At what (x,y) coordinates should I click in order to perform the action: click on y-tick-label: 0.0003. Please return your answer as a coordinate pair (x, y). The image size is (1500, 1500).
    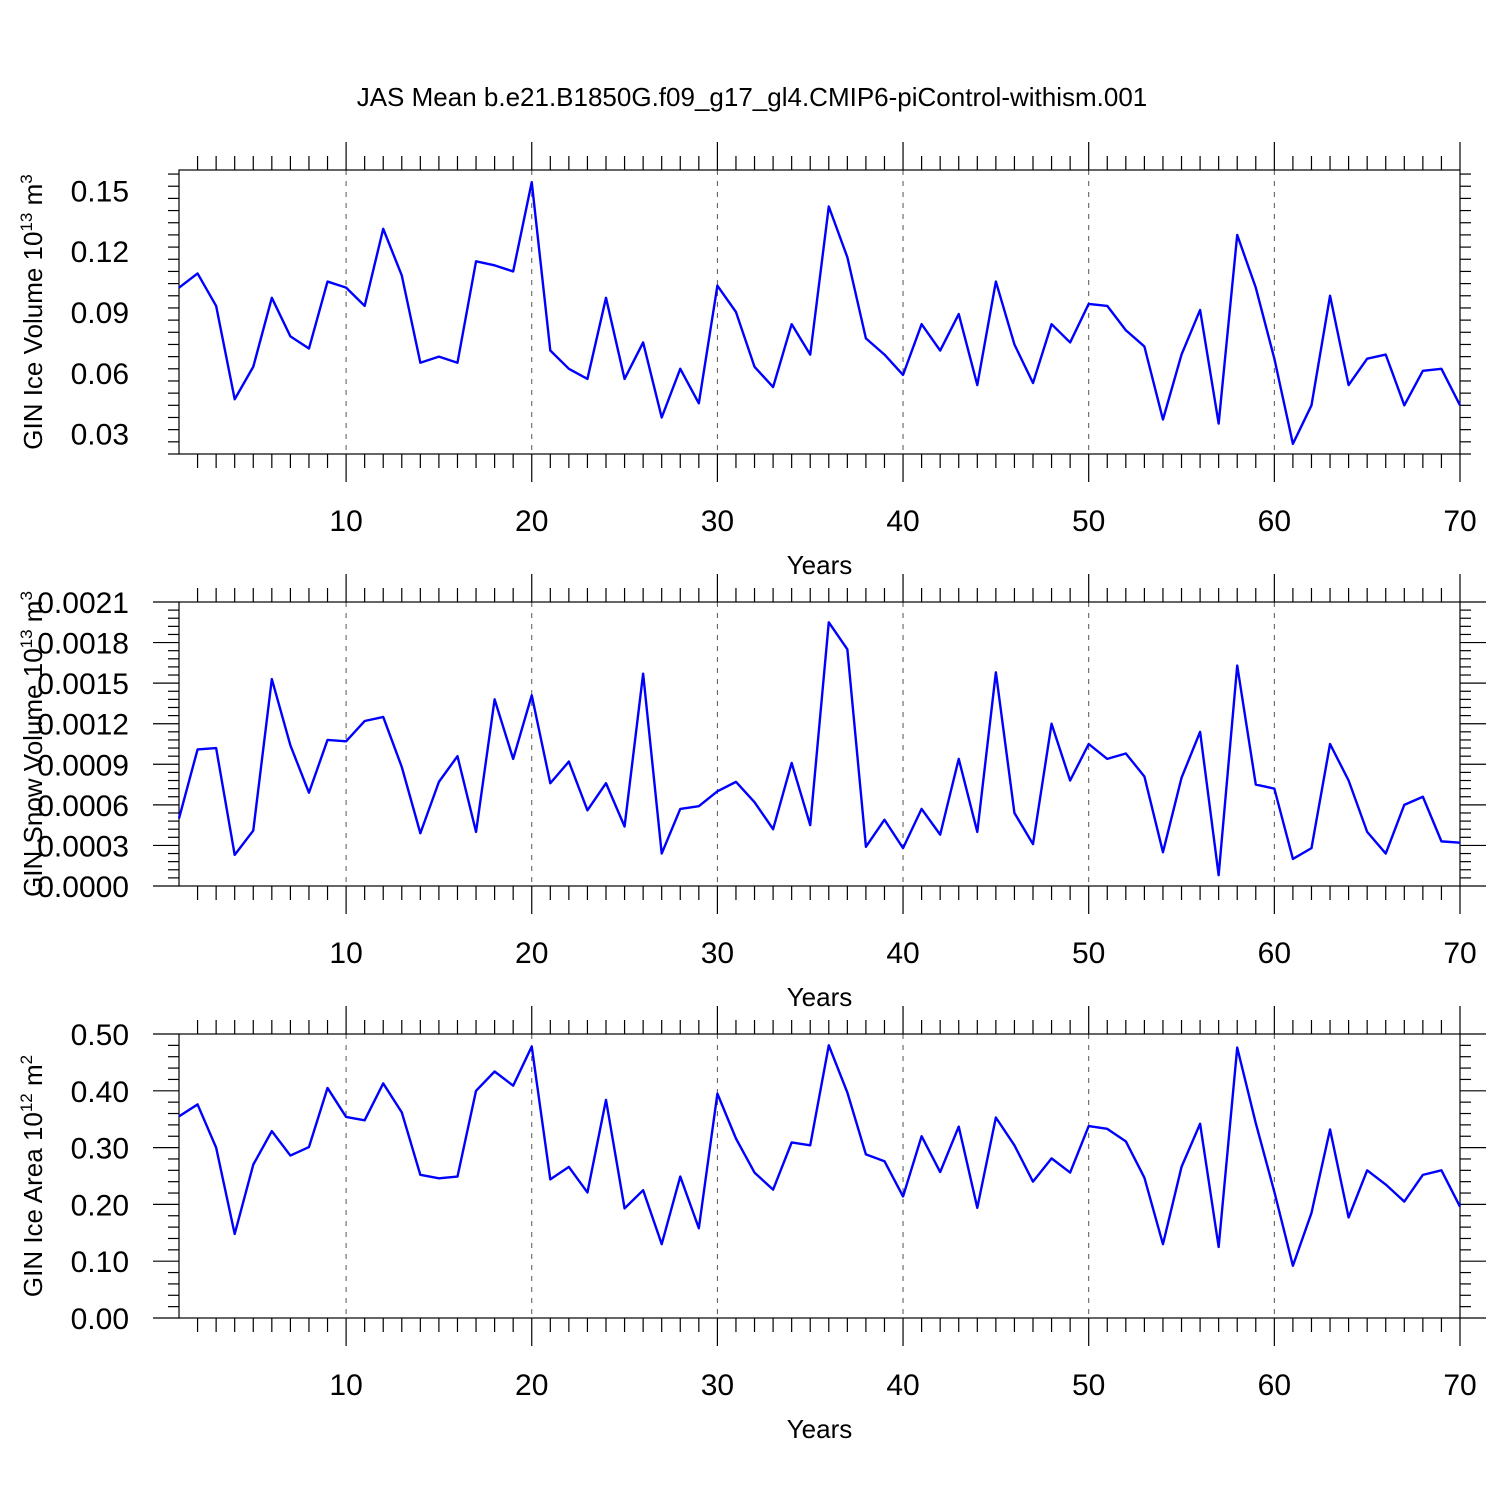
    Looking at the image, I should click on (83, 846).